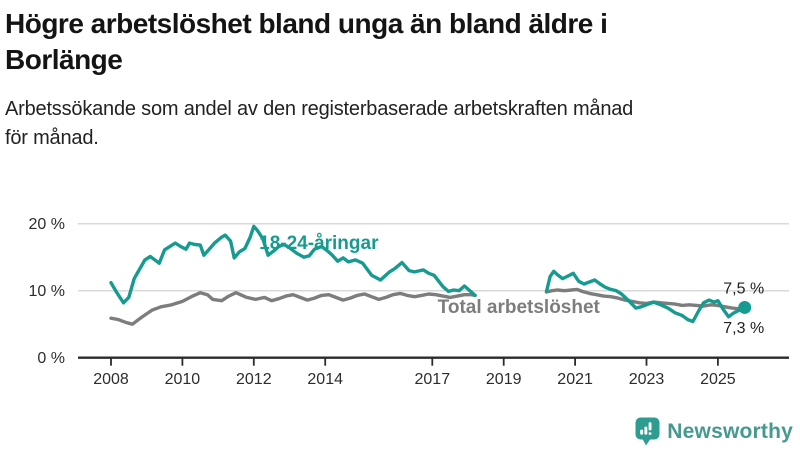 Image resolution: width=800 pixels, height=450 pixels. I want to click on x-tick-label: 2012, so click(254, 379).